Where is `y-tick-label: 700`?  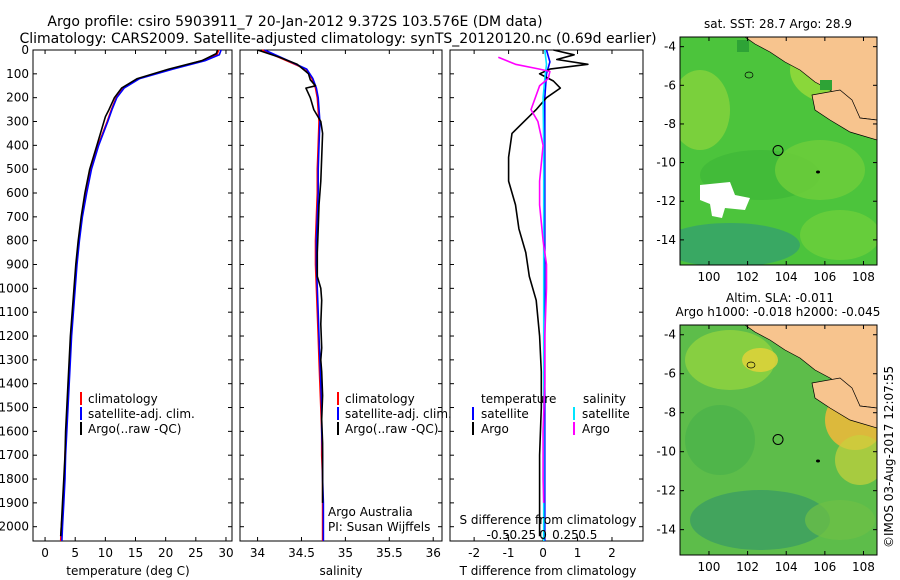
y-tick-label: 700 is located at coordinates (17, 217).